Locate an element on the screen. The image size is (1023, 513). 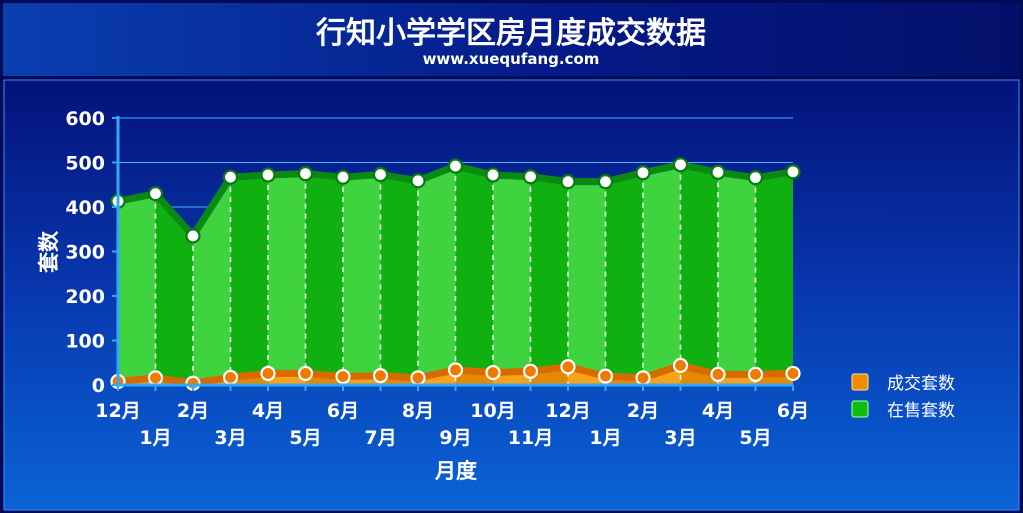
y-tick-label: 0 is located at coordinates (98, 386).